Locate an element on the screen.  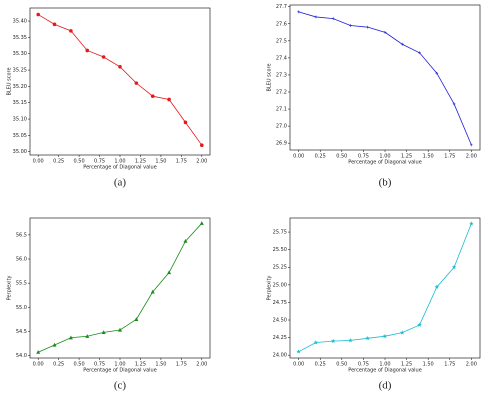
y-tick-label: 54.0 is located at coordinates (21, 356).